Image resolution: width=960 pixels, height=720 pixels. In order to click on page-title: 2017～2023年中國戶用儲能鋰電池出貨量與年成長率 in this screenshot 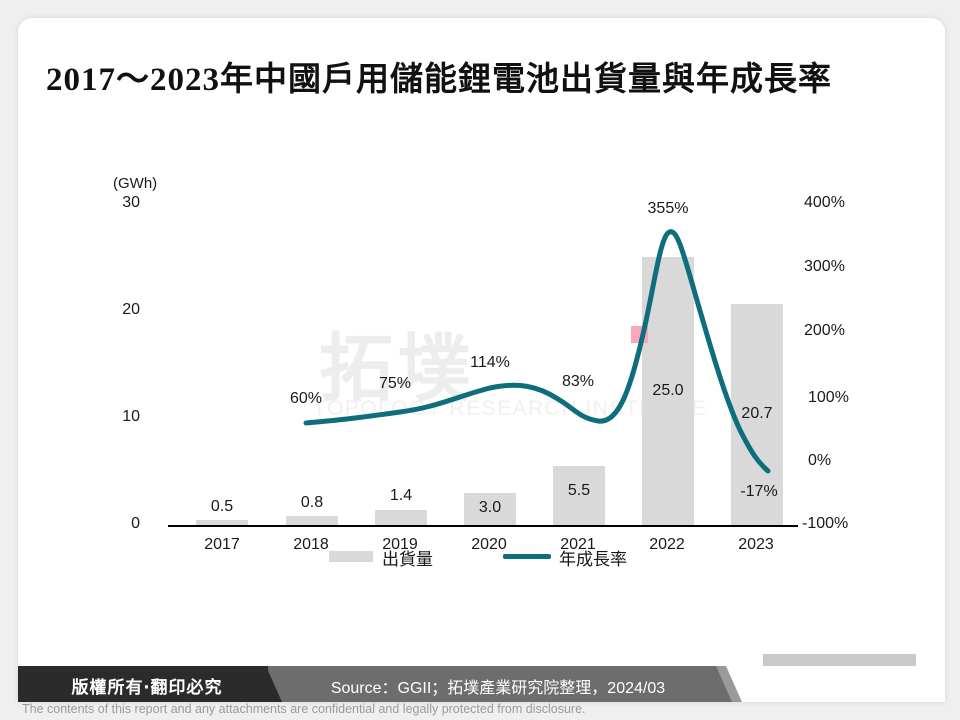, I will do `click(439, 80)`.